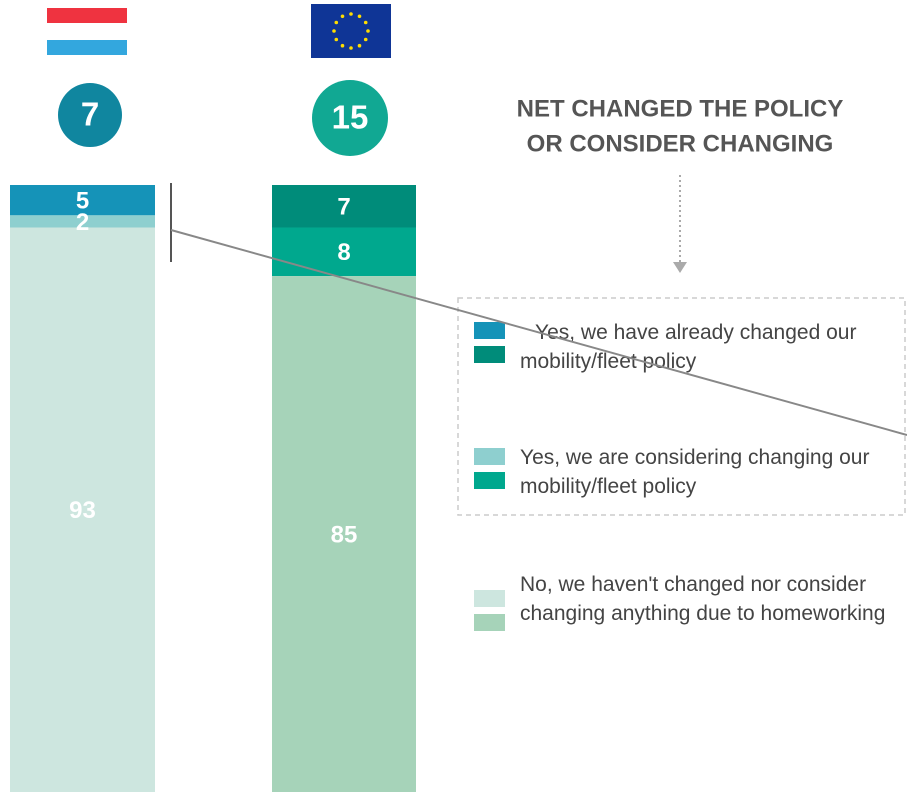  Describe the element at coordinates (87, 31) in the screenshot. I see `flag-luxembourg` at that location.